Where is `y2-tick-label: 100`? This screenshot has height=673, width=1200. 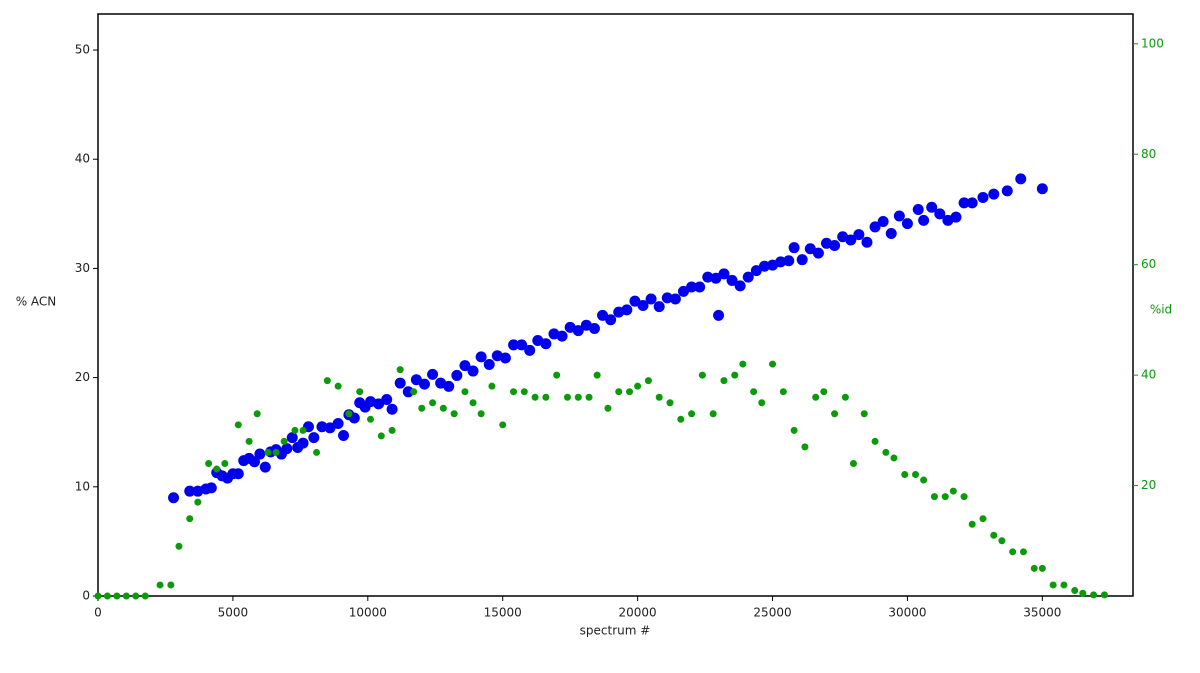 y2-tick-label: 100 is located at coordinates (1152, 43).